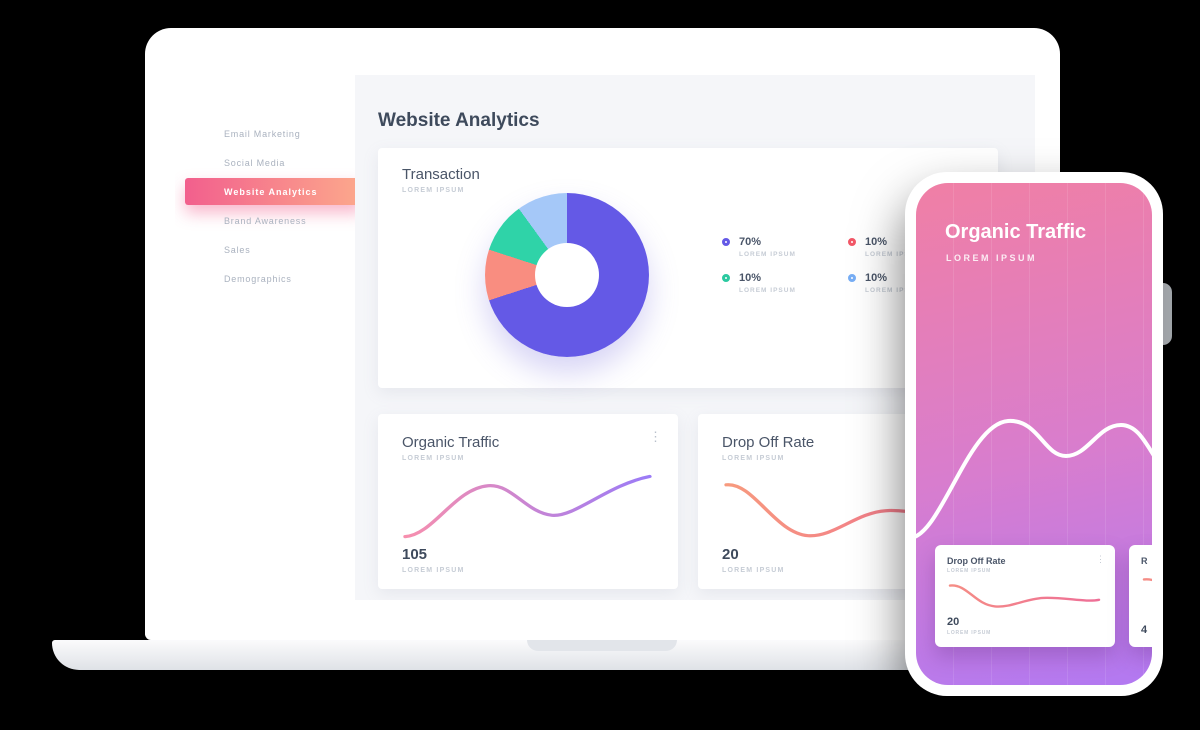  Describe the element at coordinates (768, 442) in the screenshot. I see `drop-off-rate-title: Drop Off Rate` at that location.